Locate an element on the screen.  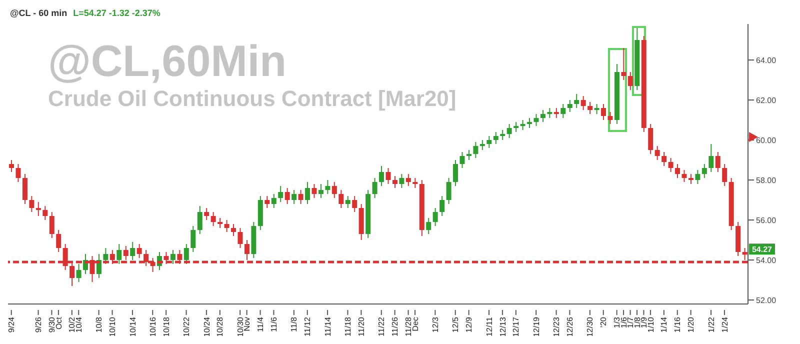
x-tick-label: 10/8 is located at coordinates (99, 324).